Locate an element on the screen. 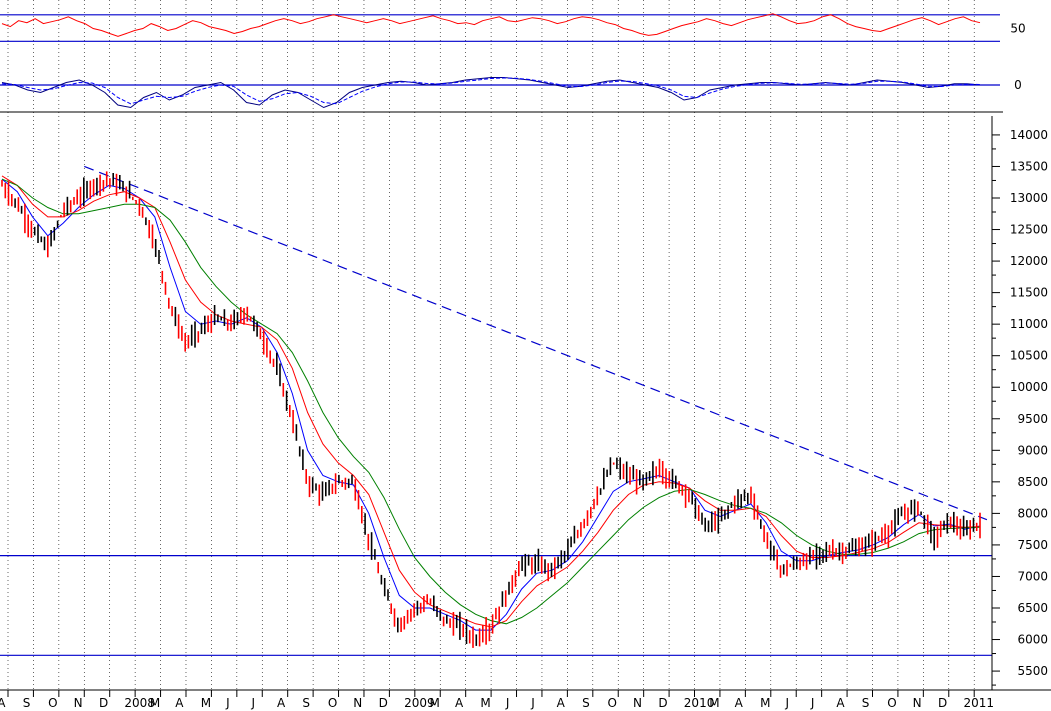 This screenshot has width=1051, height=711. y-tick-label: 10000 is located at coordinates (1029, 387).